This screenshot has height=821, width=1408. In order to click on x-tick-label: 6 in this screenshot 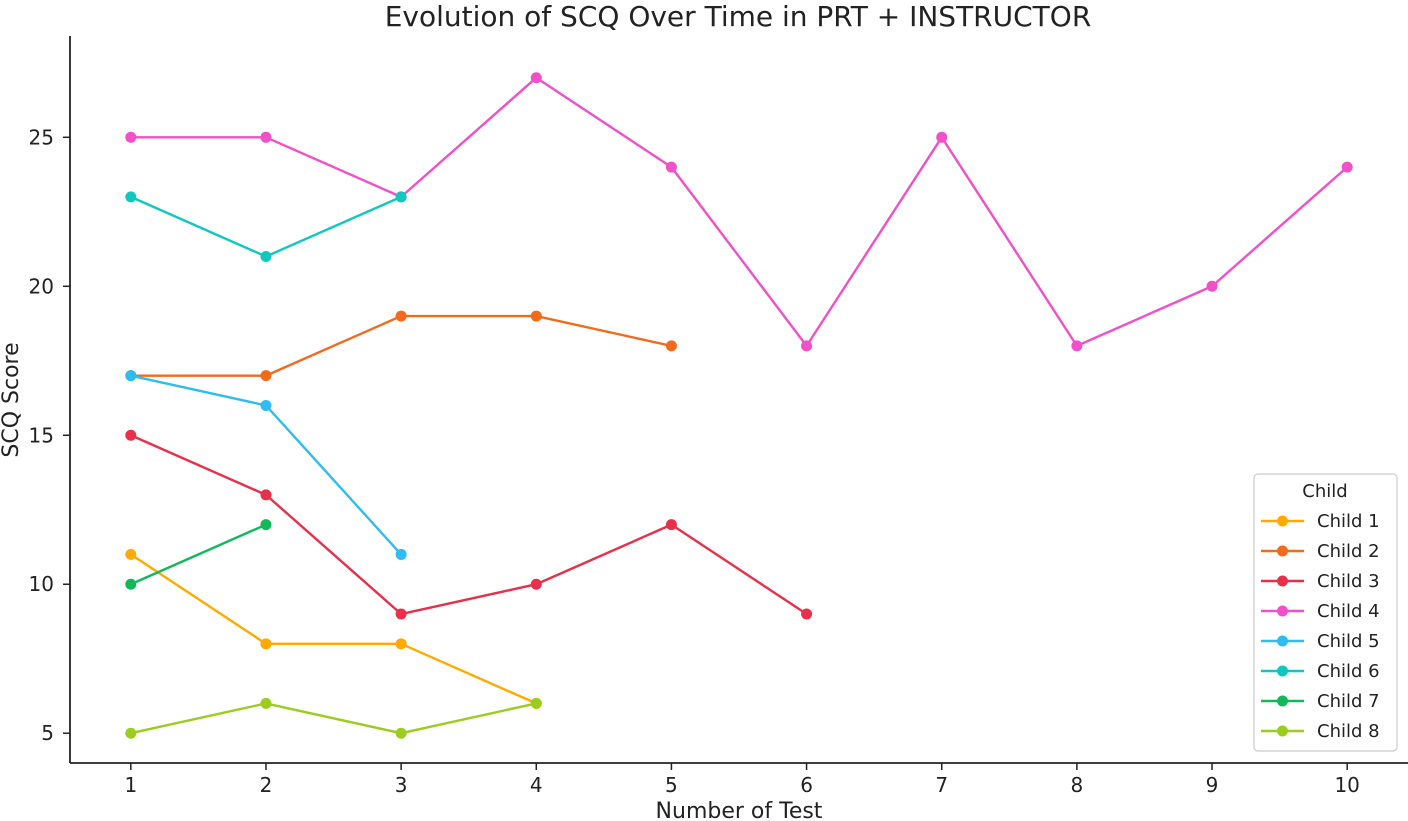, I will do `click(806, 785)`.